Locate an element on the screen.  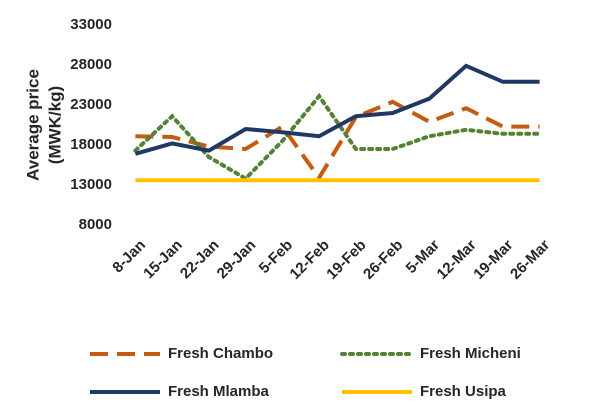
x-tick-label: 19-Feb is located at coordinates (346, 260).